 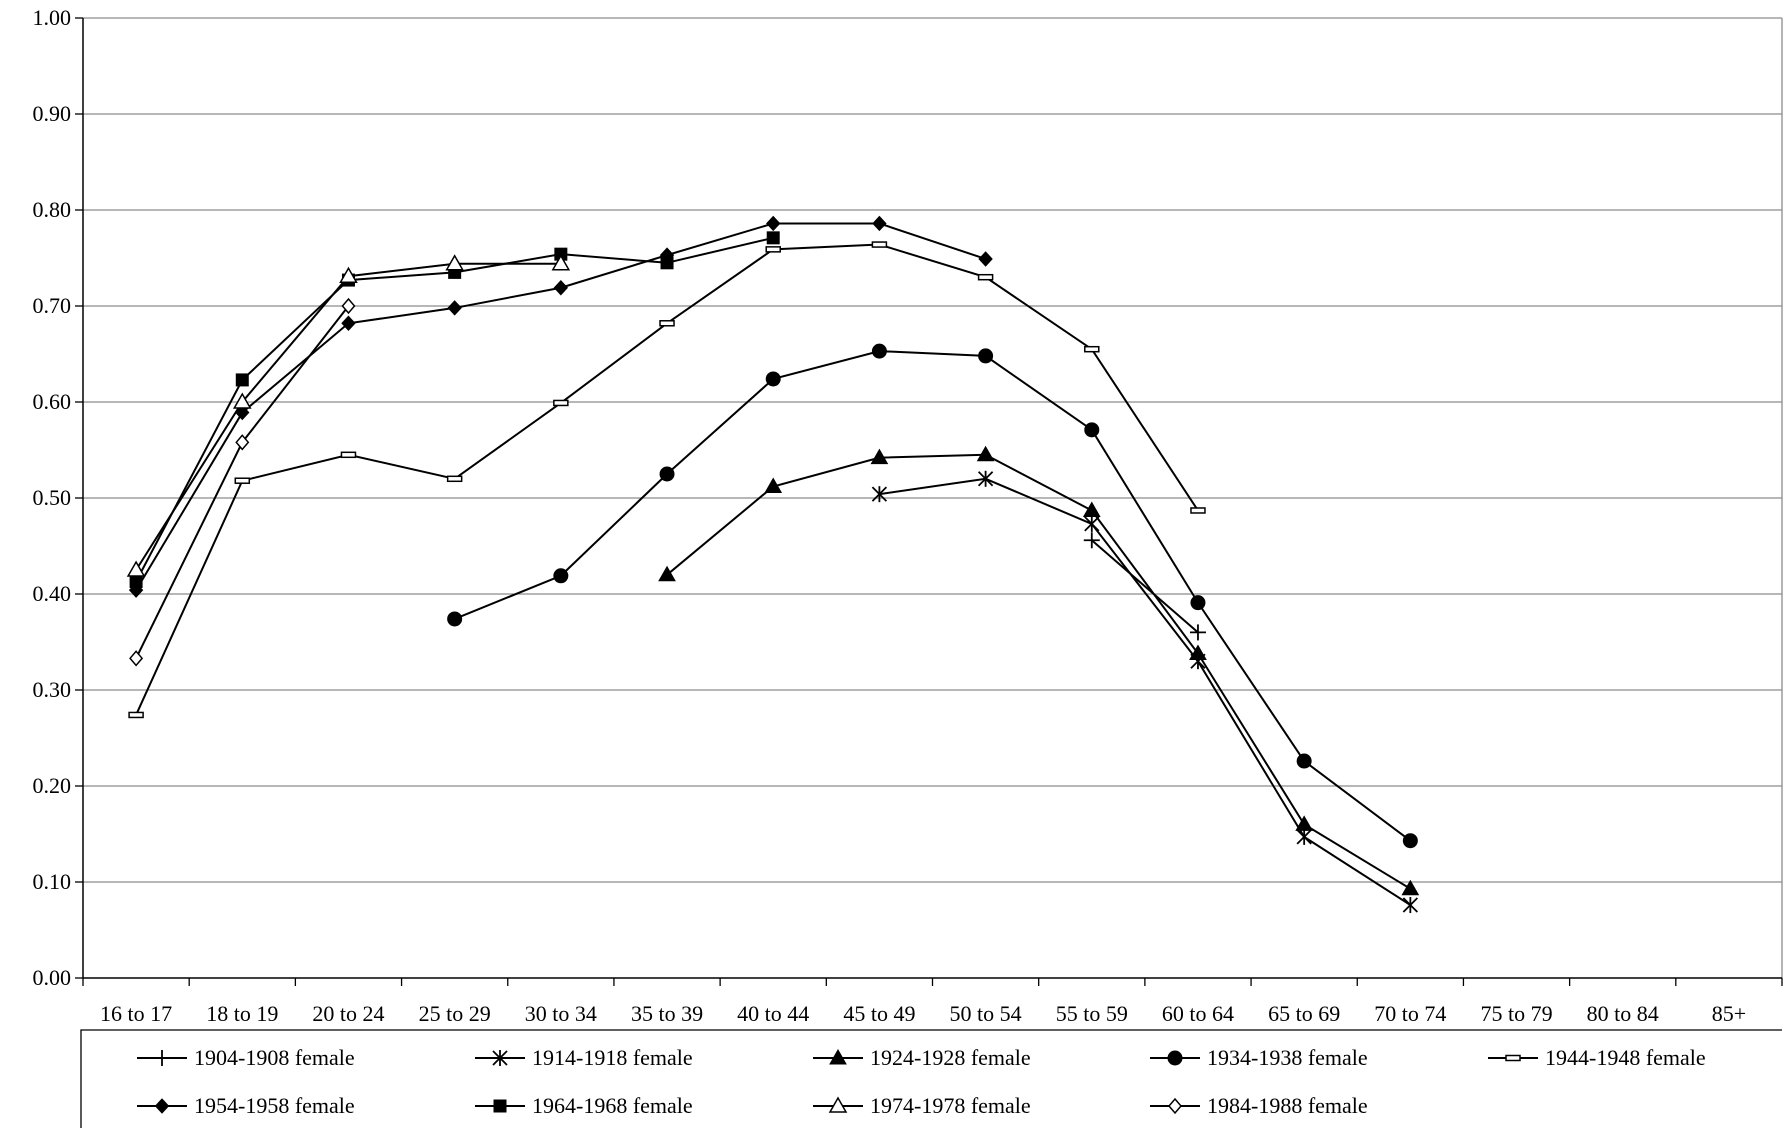 I want to click on series-1974-1978-female, so click(x=348, y=415).